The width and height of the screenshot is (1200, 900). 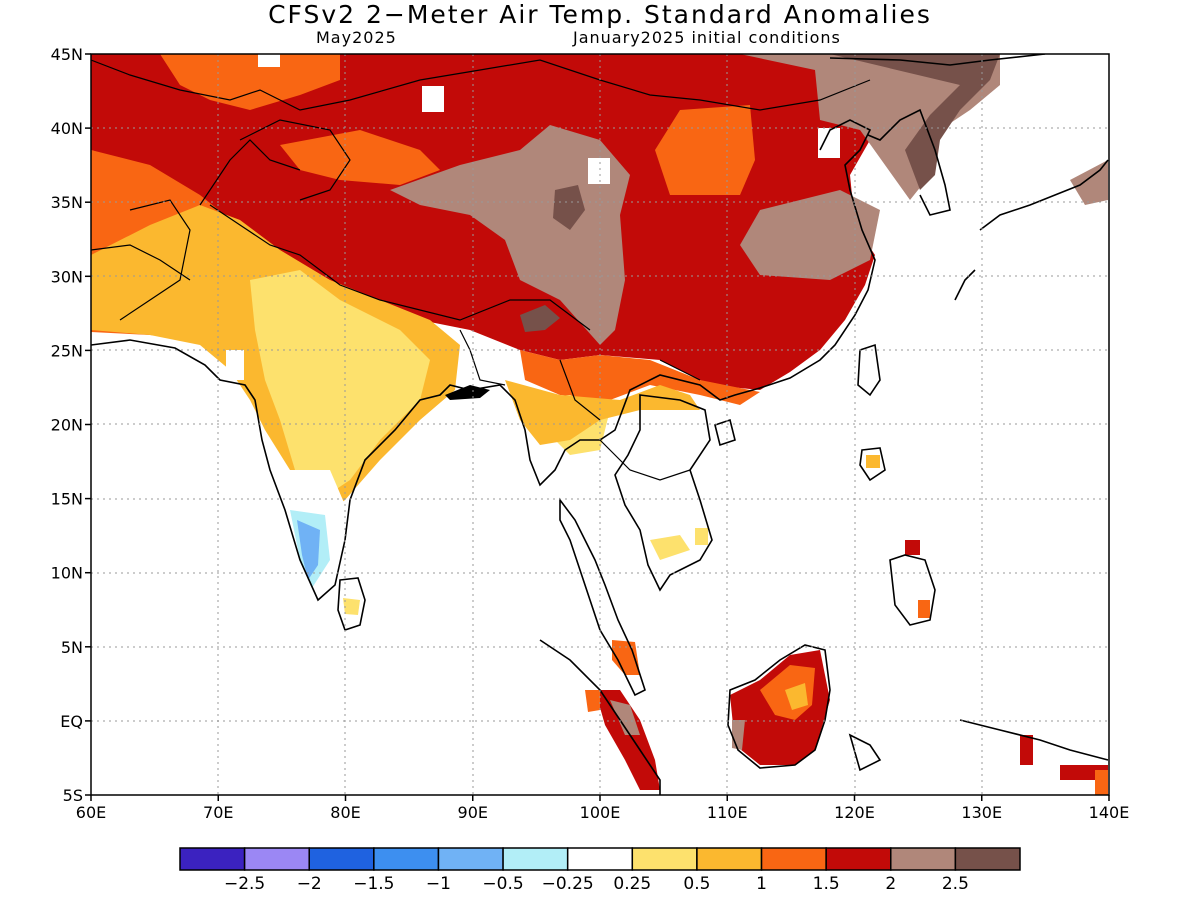 I want to click on lon-label: 70E, so click(x=218, y=812).